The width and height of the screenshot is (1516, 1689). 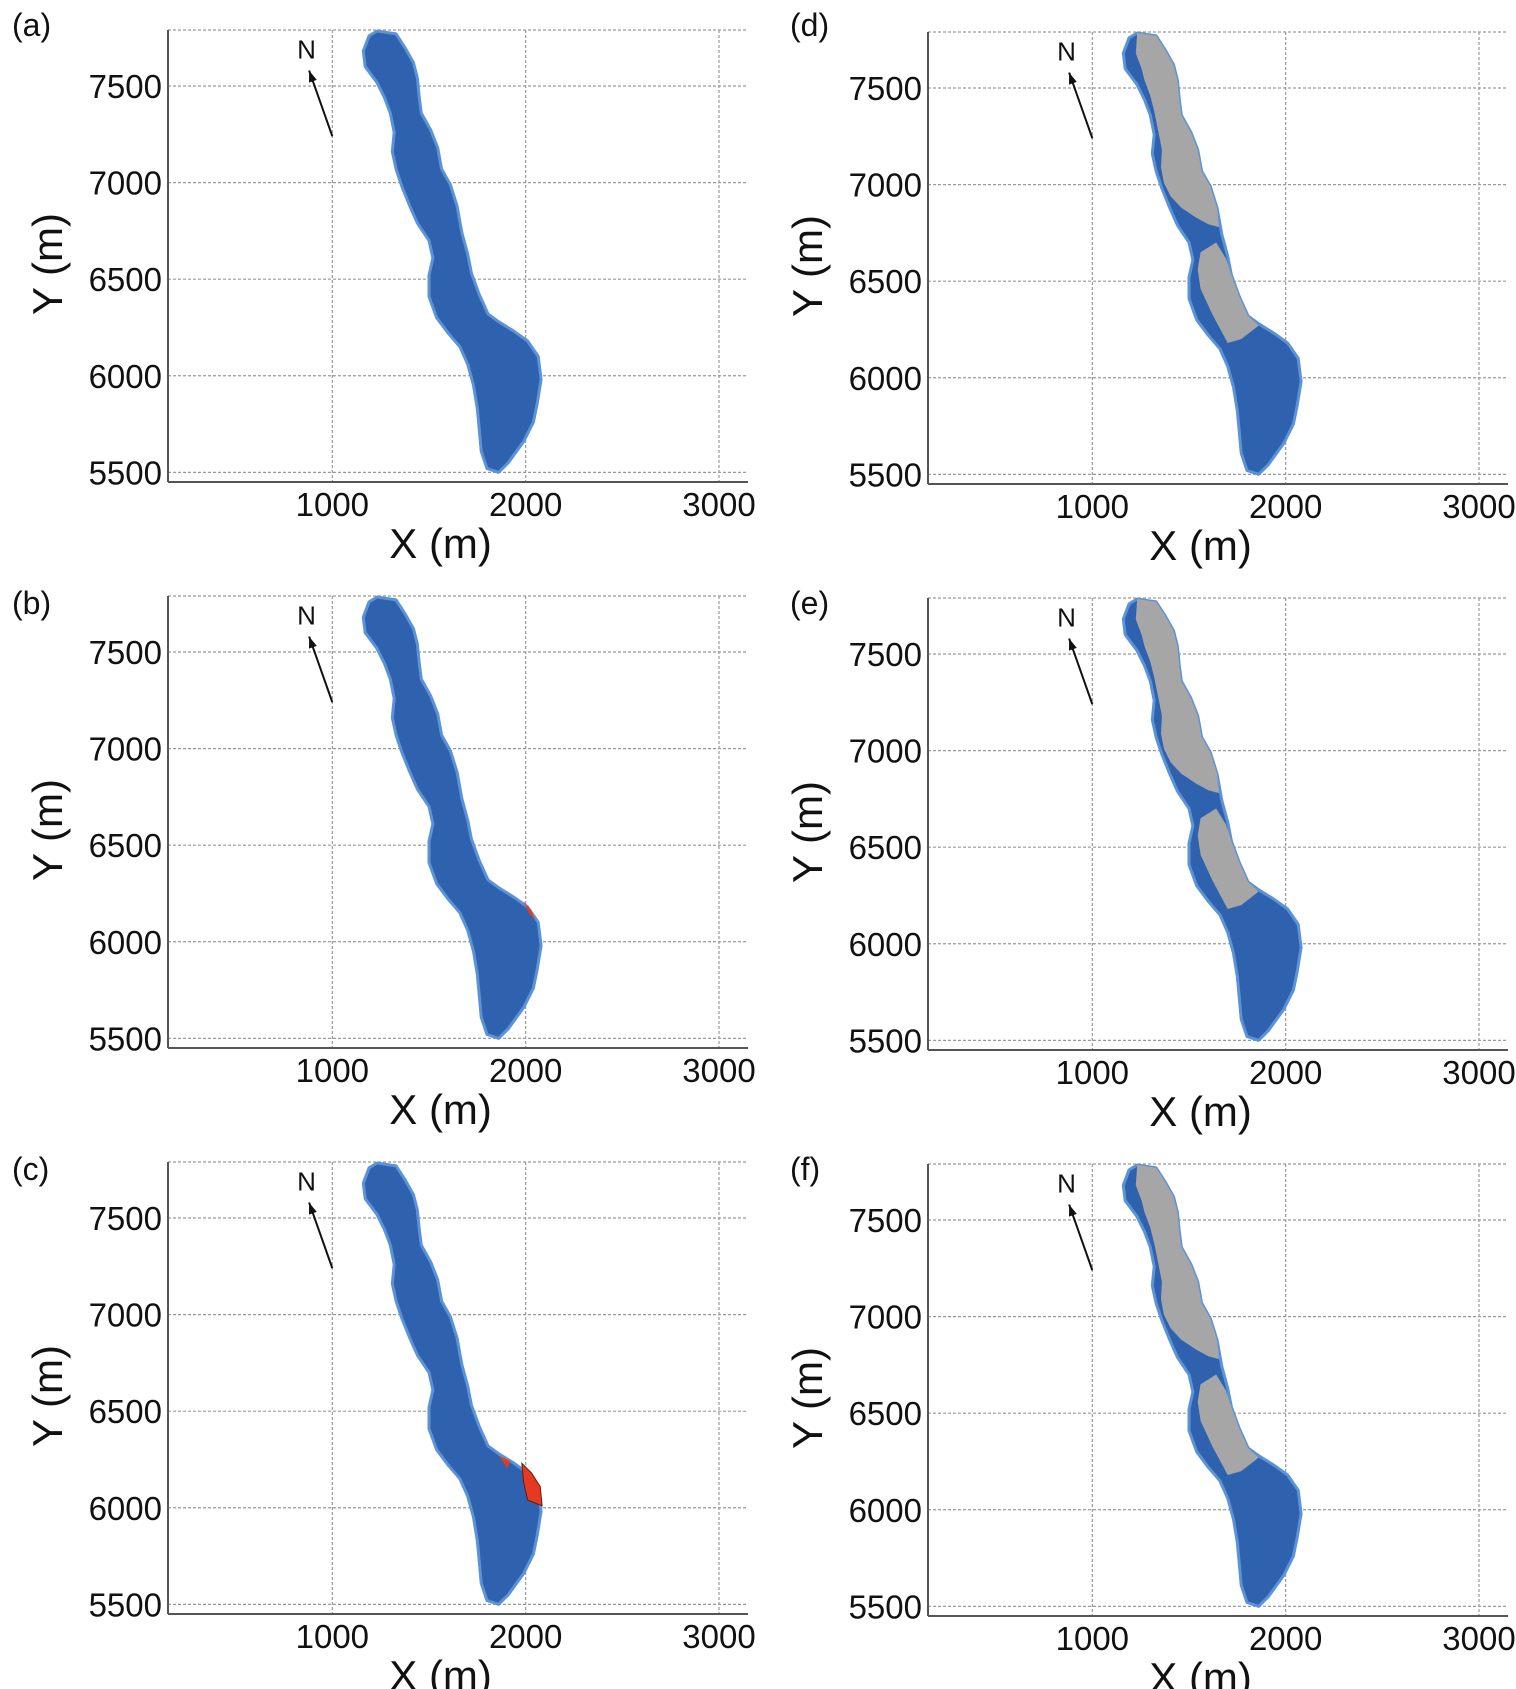 What do you see at coordinates (31, 25) in the screenshot?
I see `panel-label: (a)` at bounding box center [31, 25].